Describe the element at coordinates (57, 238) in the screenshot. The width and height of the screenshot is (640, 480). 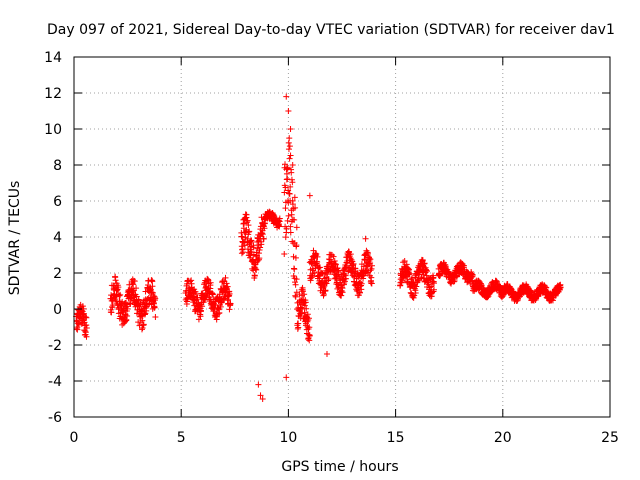
I see `y-tick-label: 4` at that location.